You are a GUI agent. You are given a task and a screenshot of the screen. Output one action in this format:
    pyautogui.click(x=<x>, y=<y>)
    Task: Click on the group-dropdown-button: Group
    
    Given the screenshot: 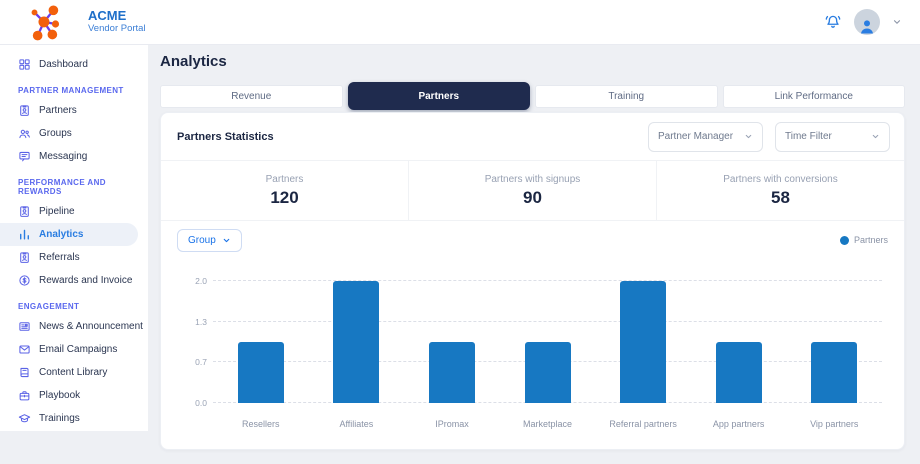 What is the action you would take?
    pyautogui.click(x=209, y=240)
    